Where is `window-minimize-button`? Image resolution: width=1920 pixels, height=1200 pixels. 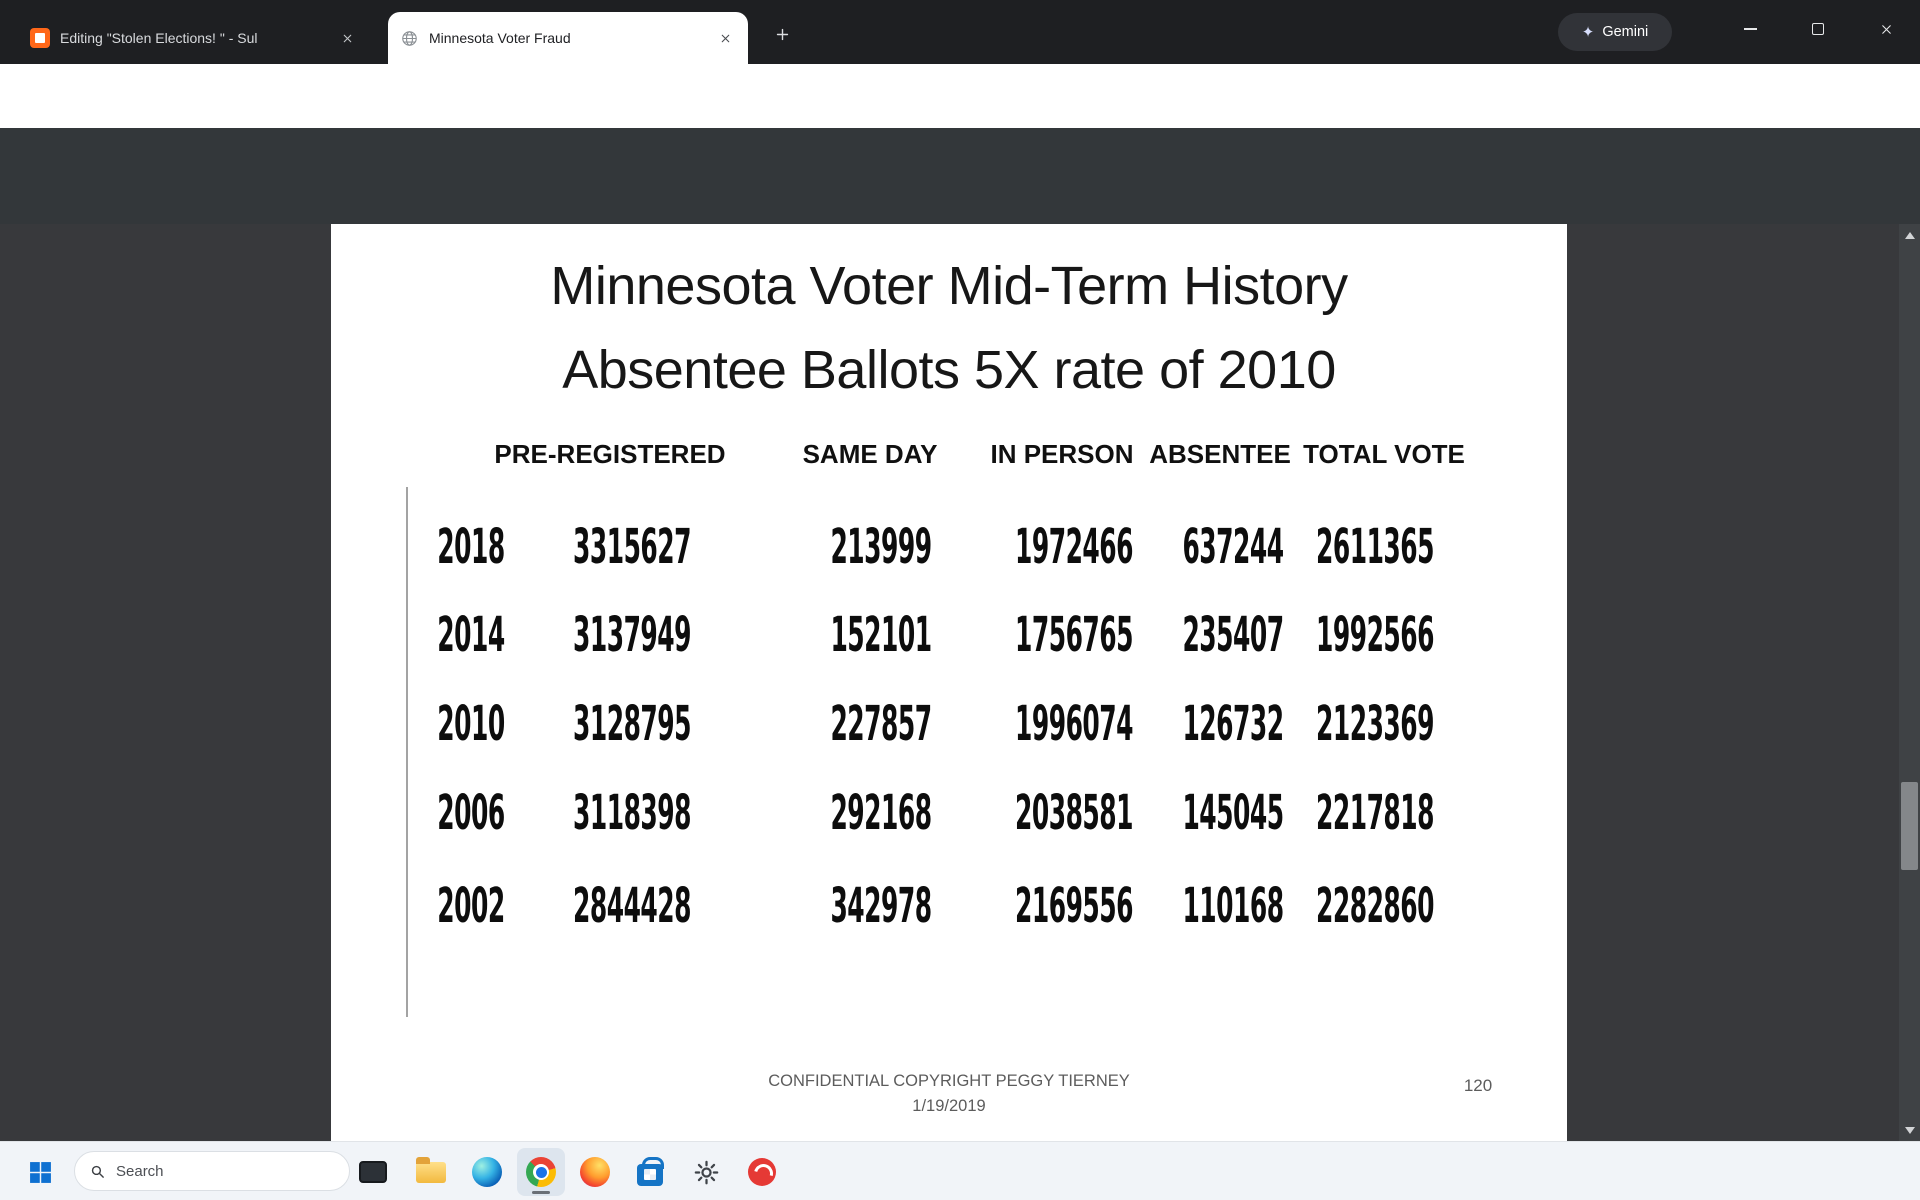 window-minimize-button is located at coordinates (1750, 29).